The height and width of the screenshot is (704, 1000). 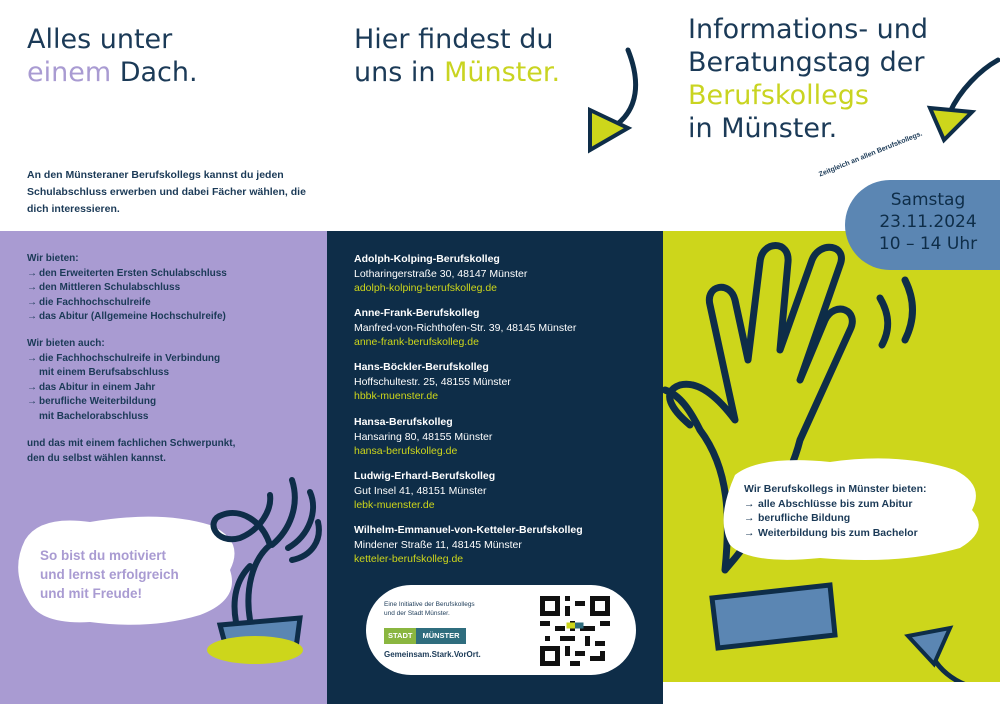 I want to click on logo-part: STADT, so click(x=400, y=636).